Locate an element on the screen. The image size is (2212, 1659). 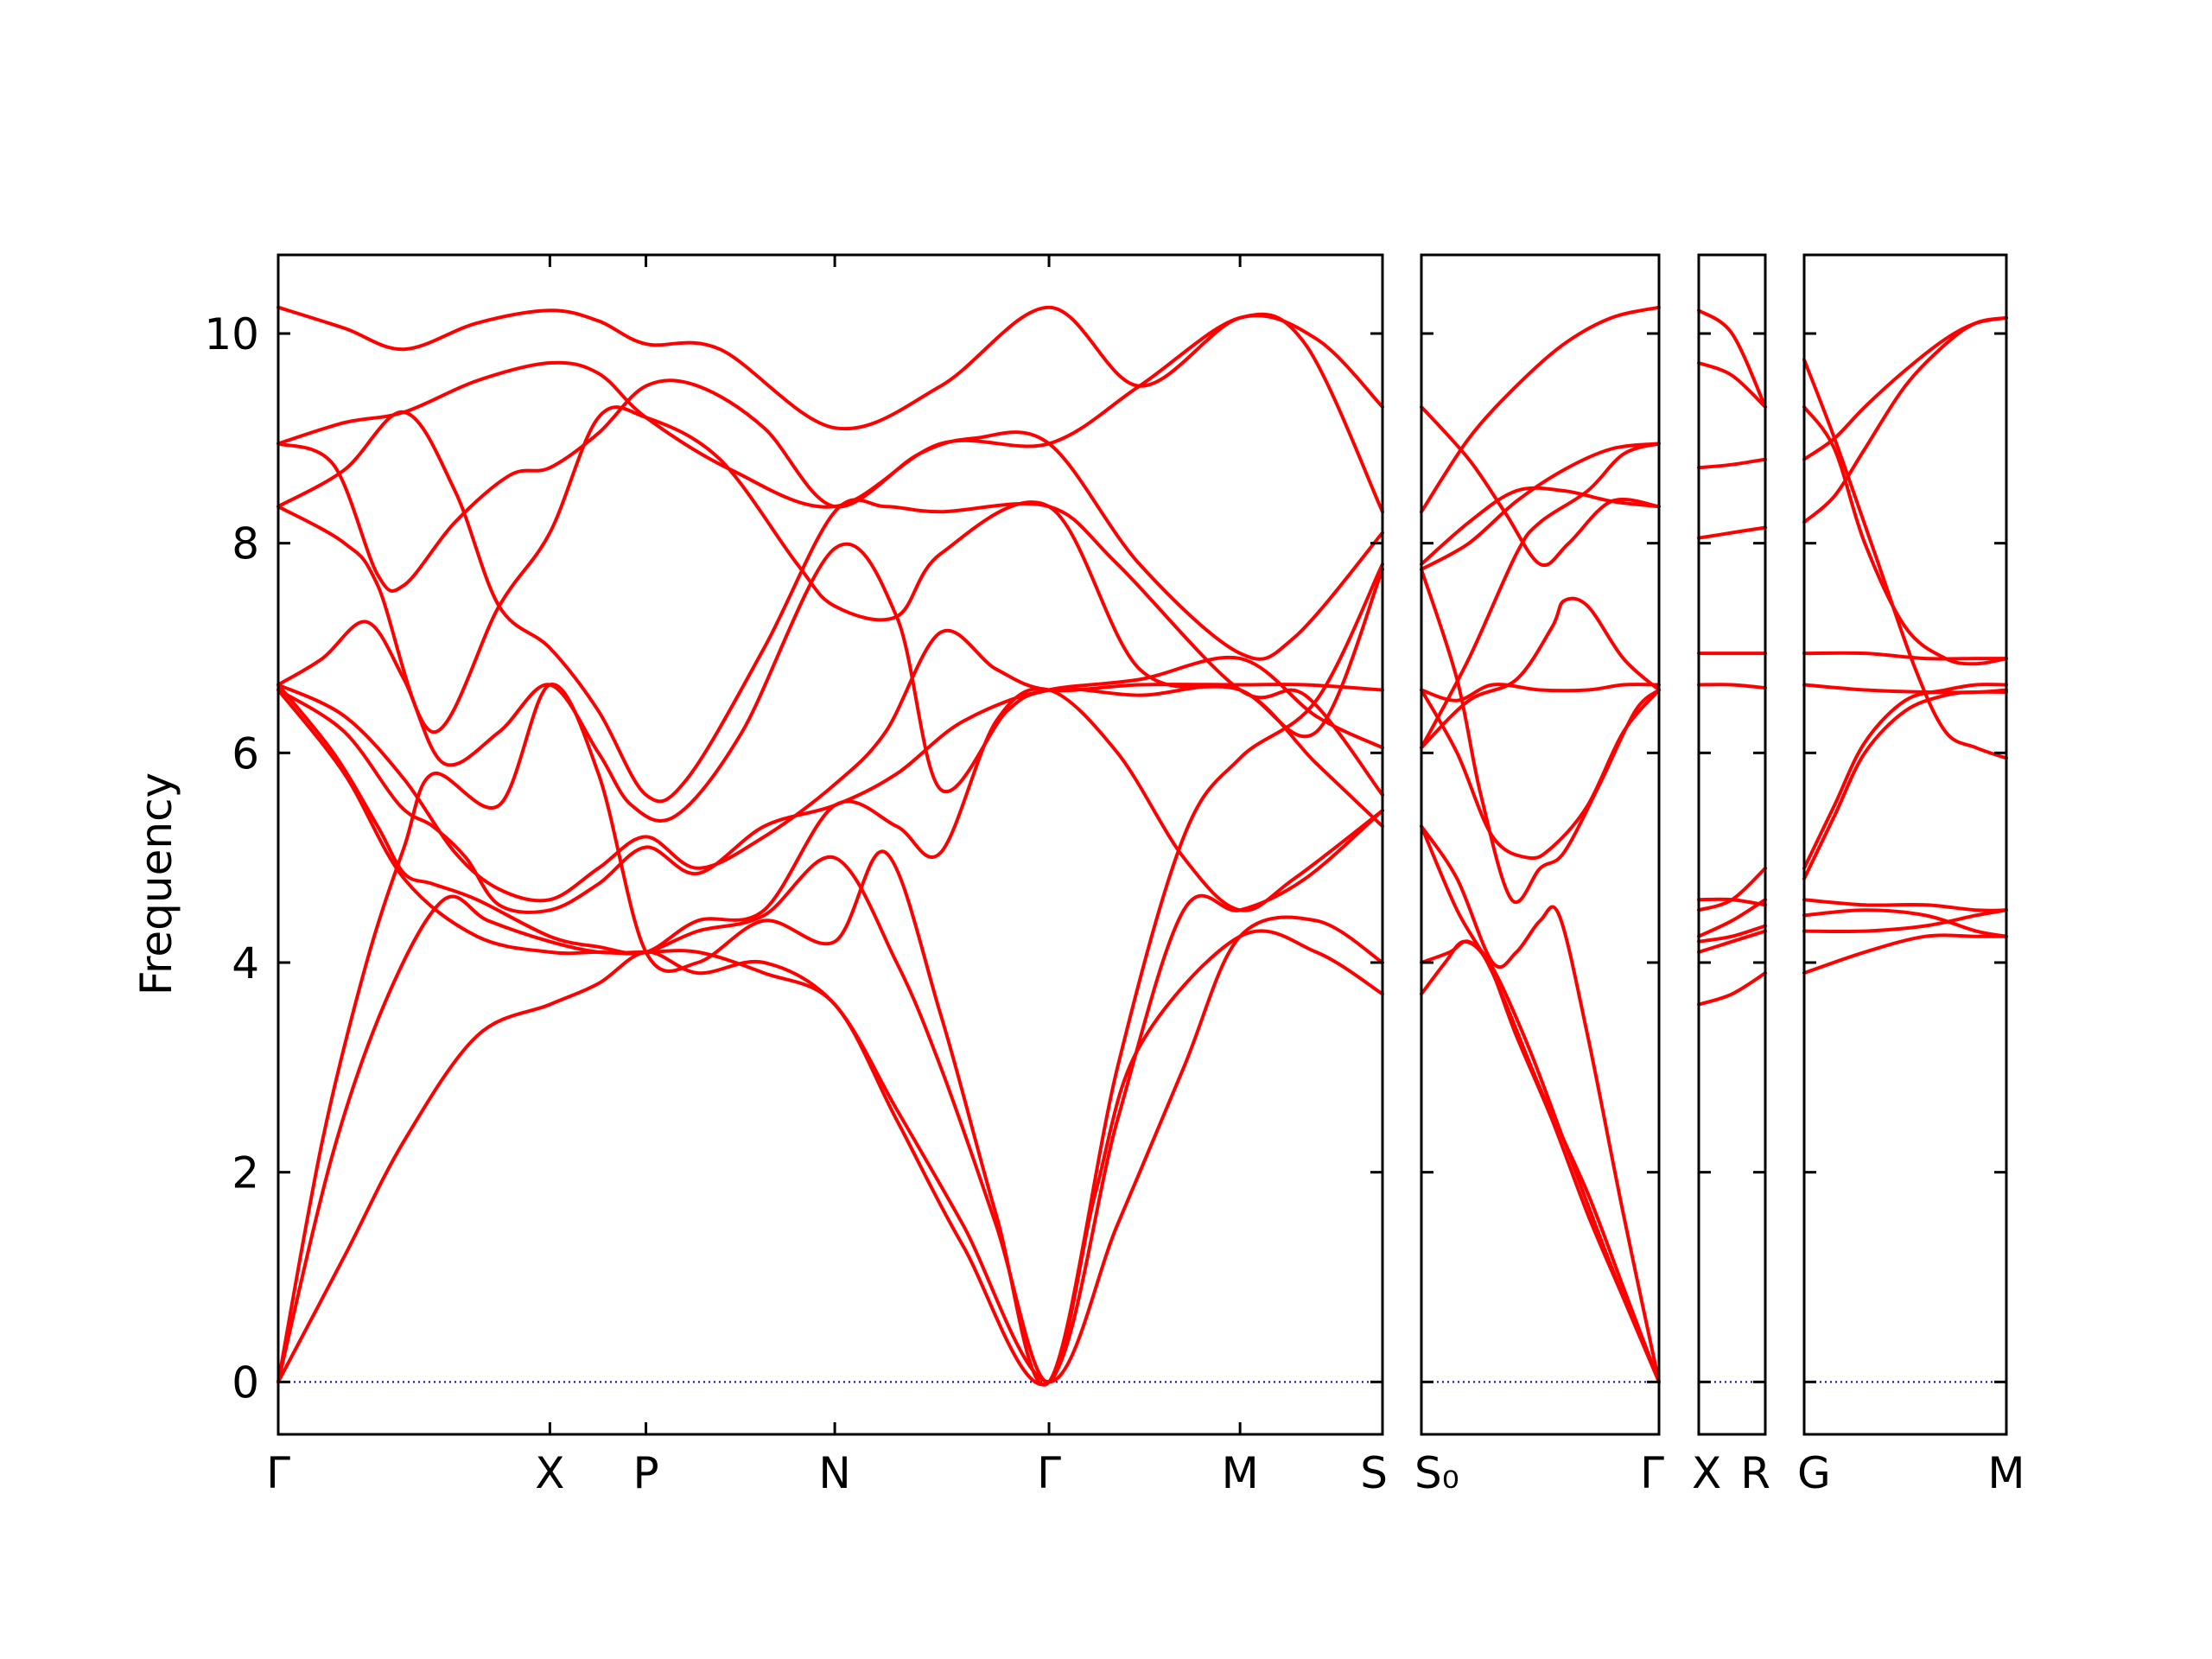
y-tick-label: 8 is located at coordinates (245, 544).